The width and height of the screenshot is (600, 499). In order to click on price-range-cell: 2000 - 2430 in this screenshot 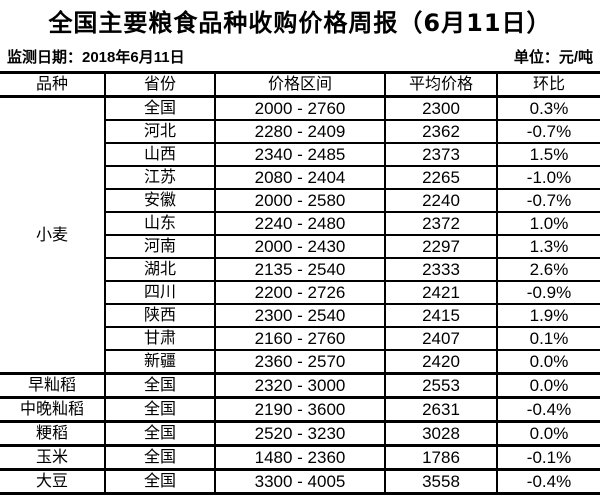, I will do `click(300, 246)`.